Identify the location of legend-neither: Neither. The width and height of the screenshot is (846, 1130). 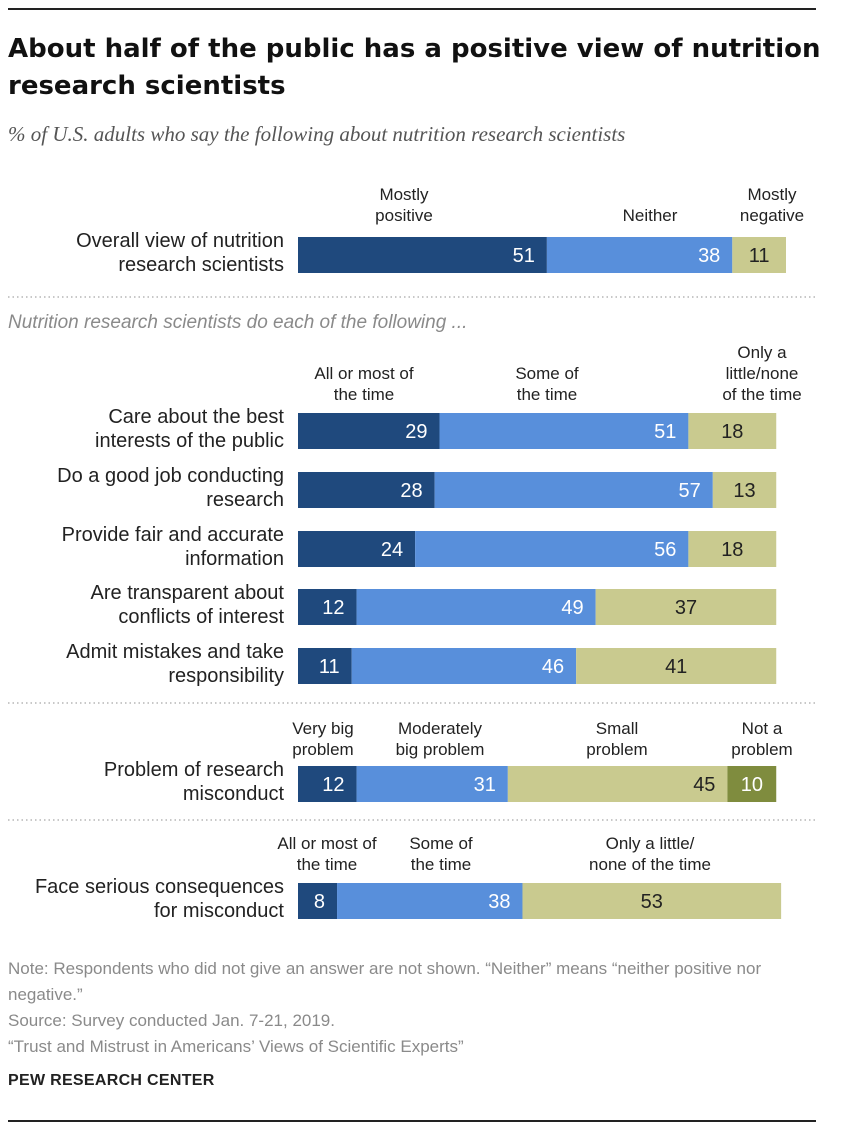
(650, 215).